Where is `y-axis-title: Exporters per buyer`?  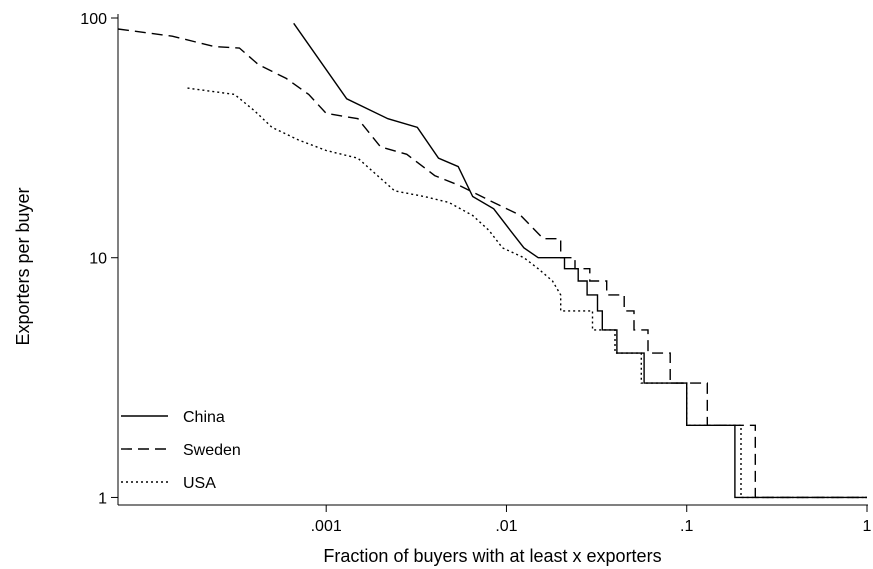
y-axis-title: Exporters per buyer is located at coordinates (23, 266).